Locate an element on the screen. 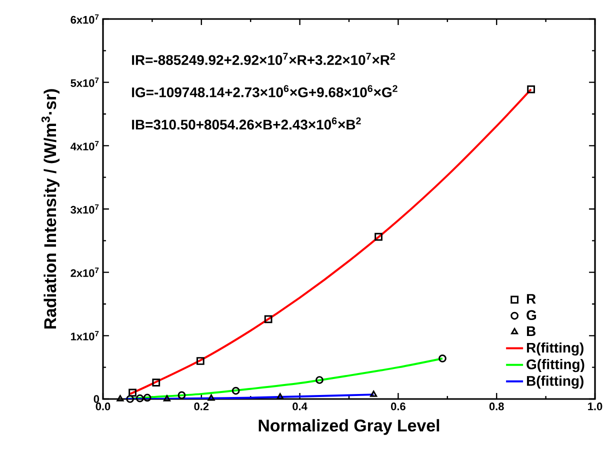 The width and height of the screenshot is (603, 457). legend-label: G(fitting) is located at coordinates (555, 365).